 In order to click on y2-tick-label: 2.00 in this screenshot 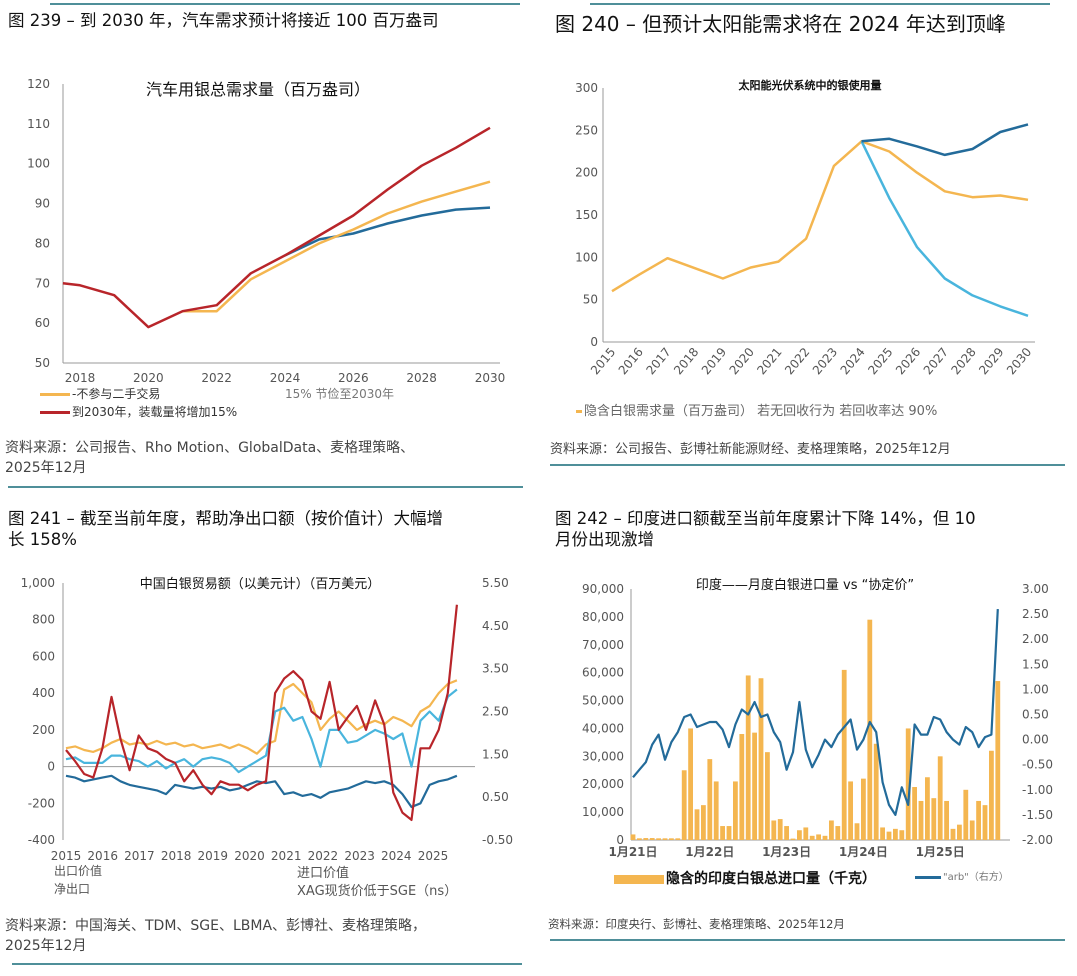, I will do `click(1035, 639)`.